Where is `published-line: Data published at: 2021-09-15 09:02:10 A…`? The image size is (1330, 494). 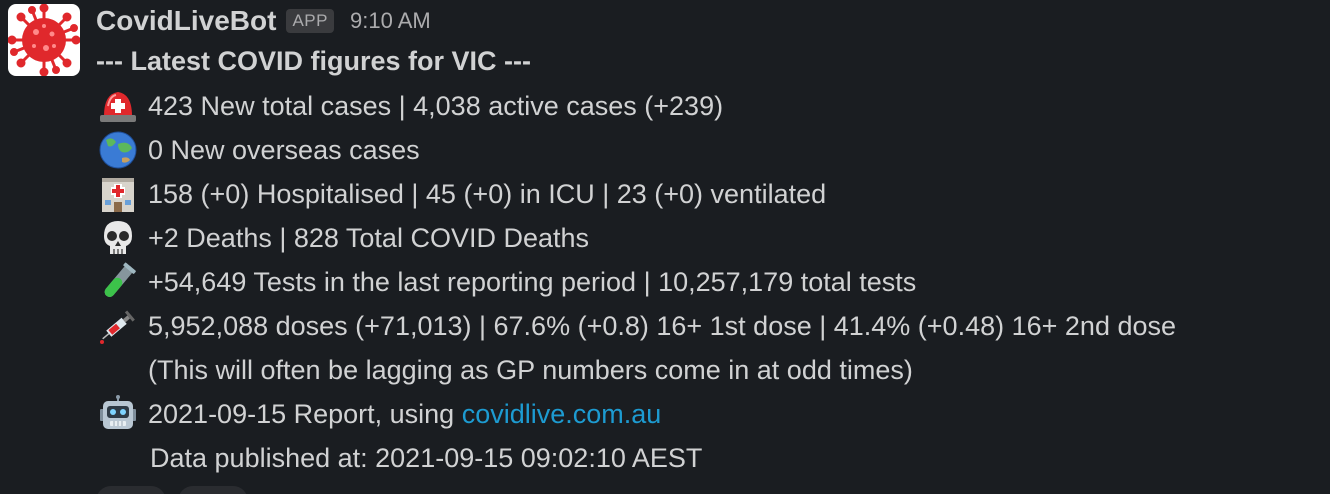
published-line: Data published at: 2021-09-15 09:02:10 A… is located at coordinates (399, 458).